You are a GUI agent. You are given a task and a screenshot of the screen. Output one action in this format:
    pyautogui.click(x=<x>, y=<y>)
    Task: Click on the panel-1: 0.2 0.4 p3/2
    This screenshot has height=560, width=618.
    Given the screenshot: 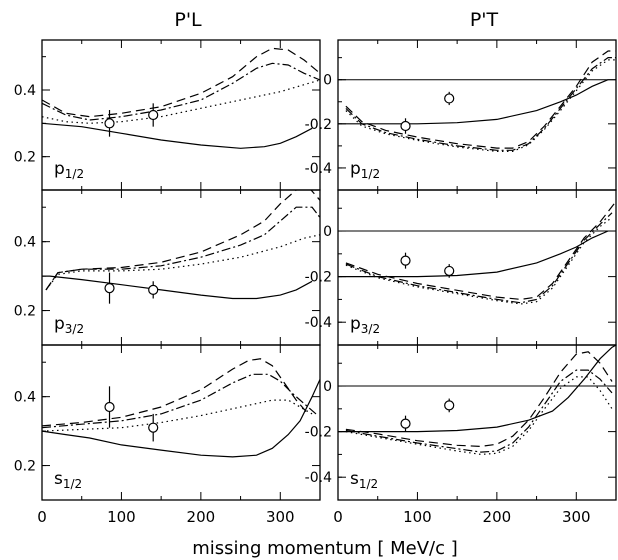 What is the action you would take?
    pyautogui.click(x=167, y=267)
    